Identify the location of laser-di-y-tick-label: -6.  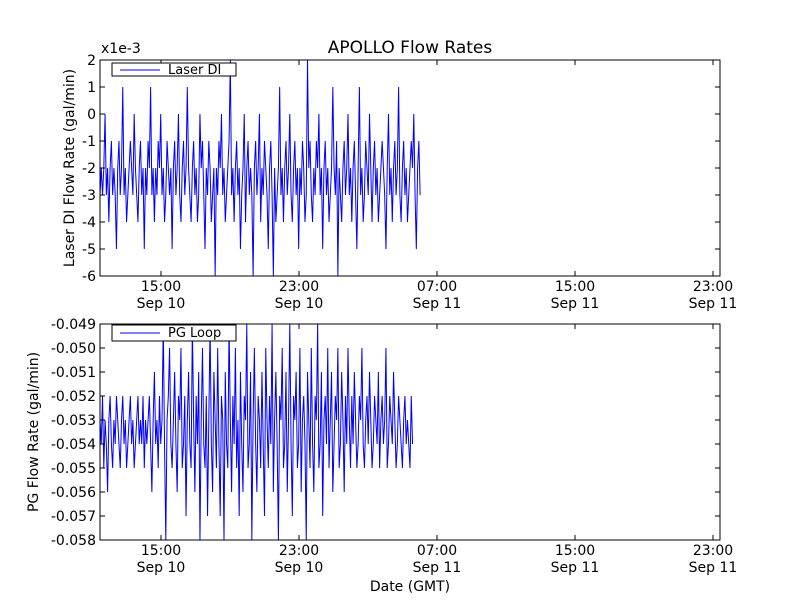
(89, 277).